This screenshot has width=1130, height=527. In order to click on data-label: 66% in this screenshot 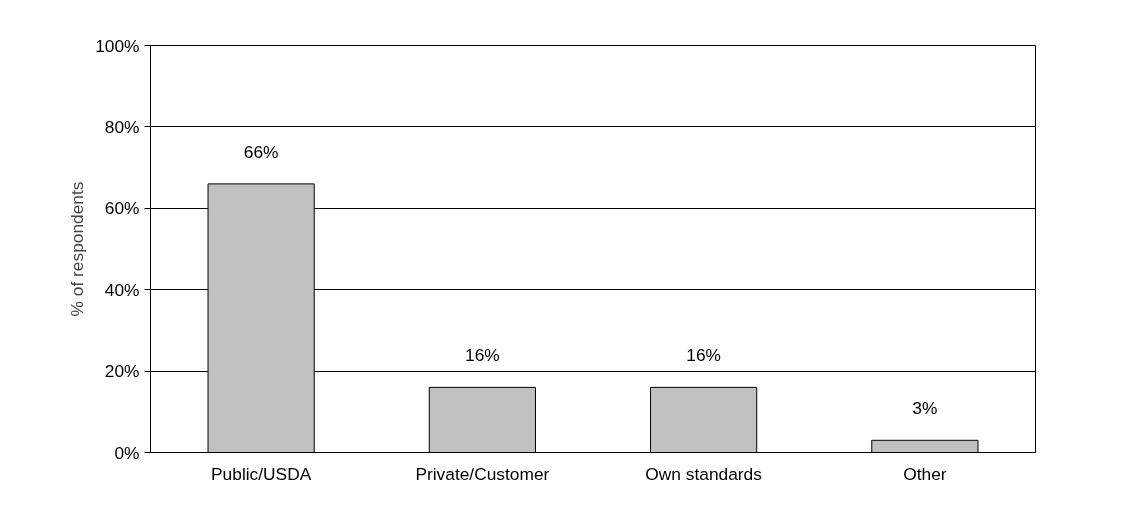, I will do `click(261, 151)`.